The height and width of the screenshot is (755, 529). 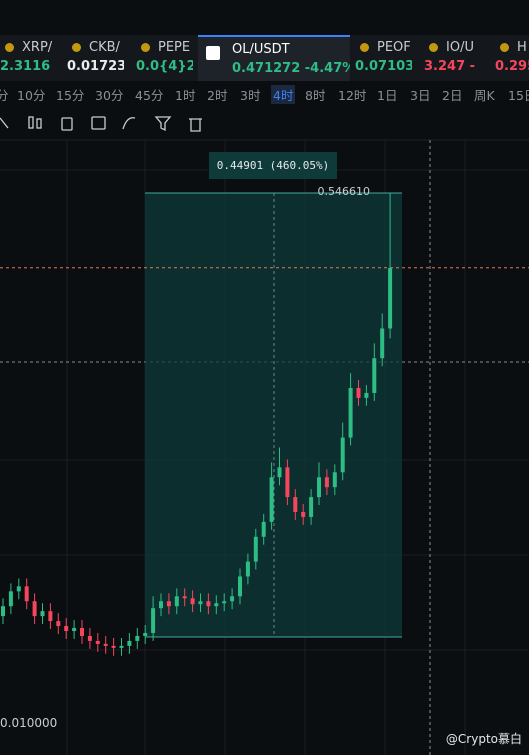 What do you see at coordinates (162, 58) in the screenshot?
I see `ticker-tab: PEPE 0.0{4}21` at bounding box center [162, 58].